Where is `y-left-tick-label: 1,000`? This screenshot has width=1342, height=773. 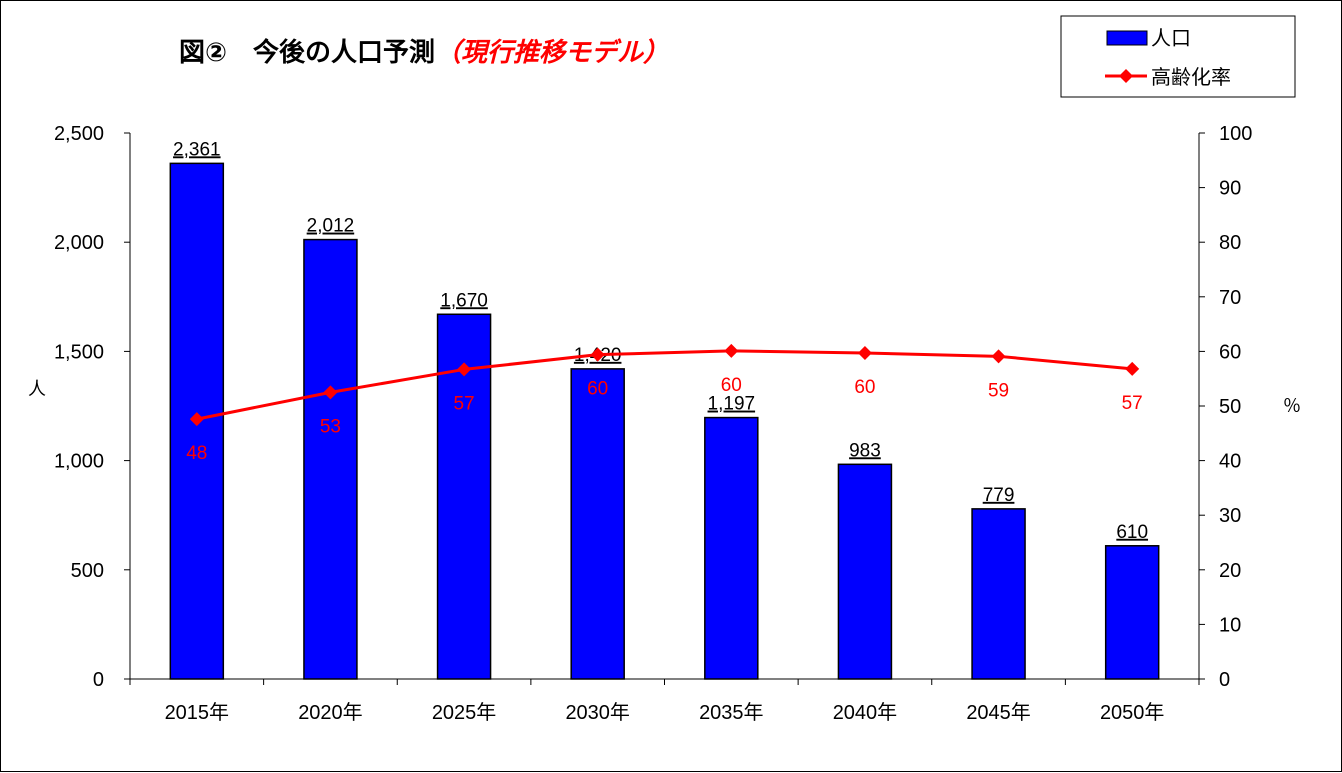
y-left-tick-label: 1,000 is located at coordinates (79, 462).